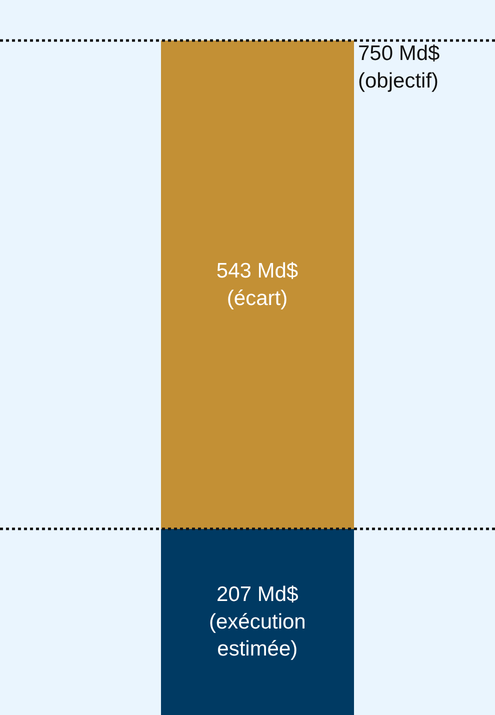 This screenshot has height=715, width=495. What do you see at coordinates (399, 67) in the screenshot?
I see `ref-line-label: 750 Md$ (objectif)` at bounding box center [399, 67].